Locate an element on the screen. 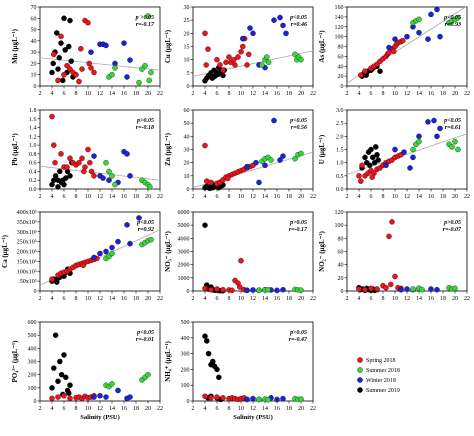 This screenshot has width=474, height=436. y-tick-label: 60 is located at coordinates (187, 111).